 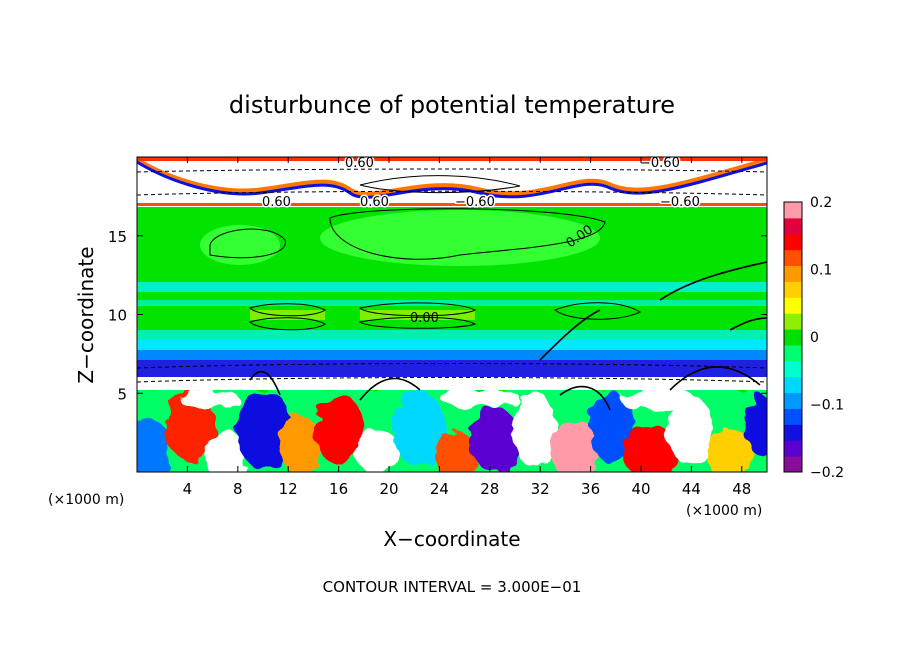 I want to click on cyan-band, so click(x=452, y=345).